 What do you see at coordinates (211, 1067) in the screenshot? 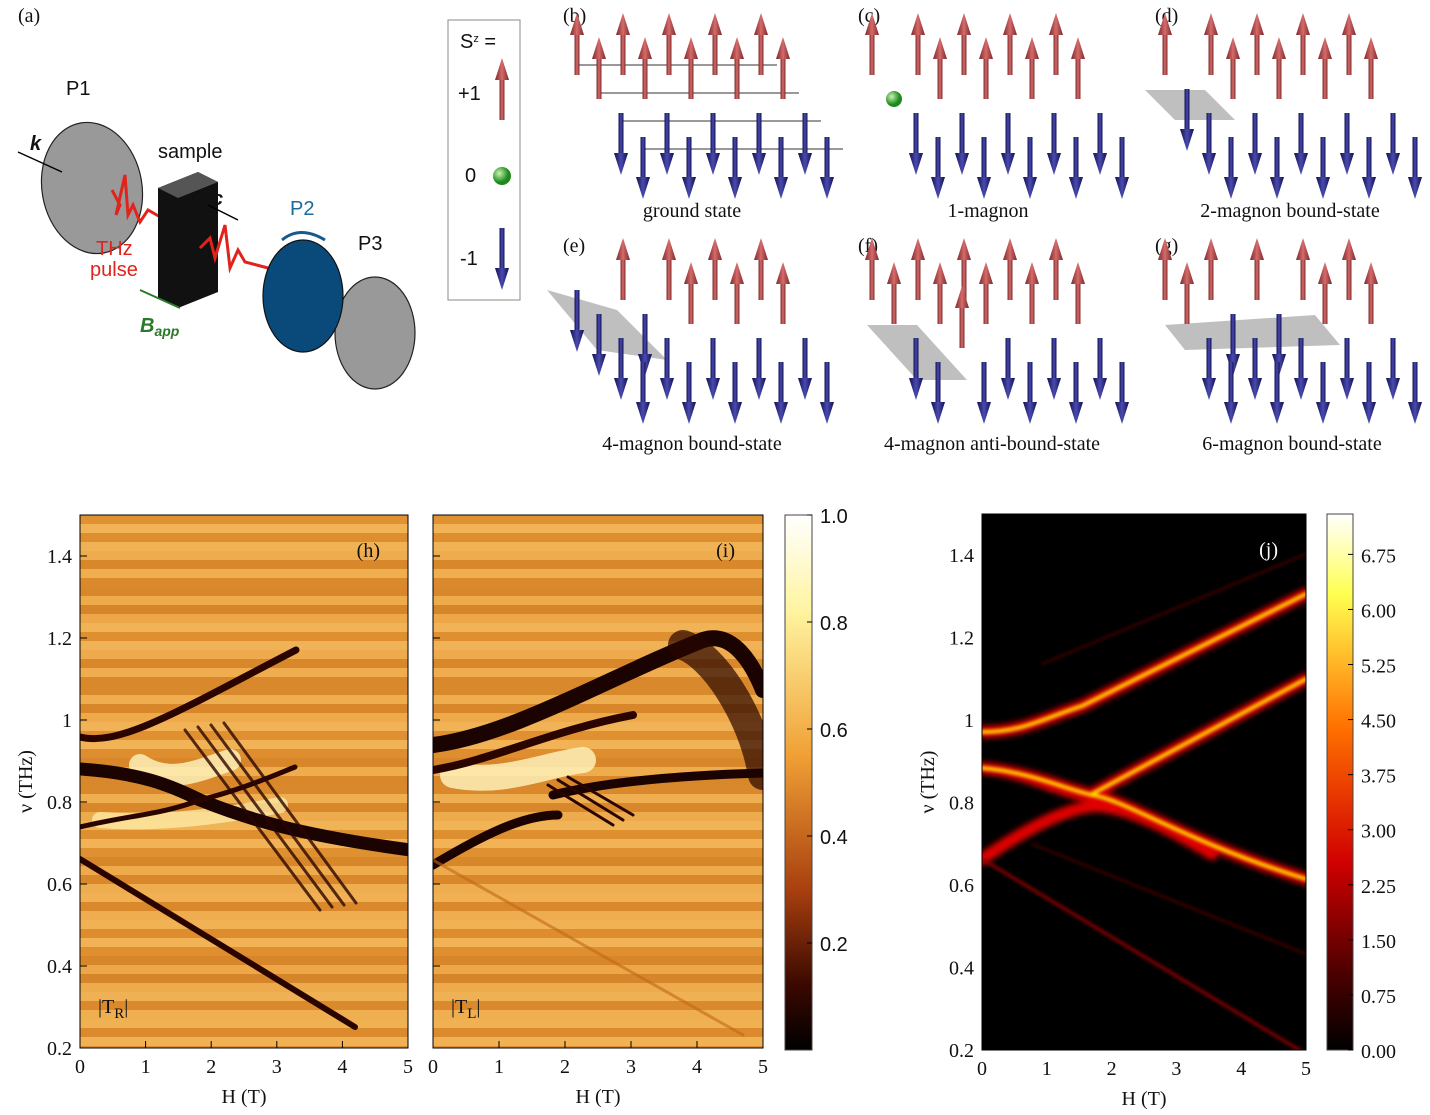
I see `x-tick-label: 2` at bounding box center [211, 1067].